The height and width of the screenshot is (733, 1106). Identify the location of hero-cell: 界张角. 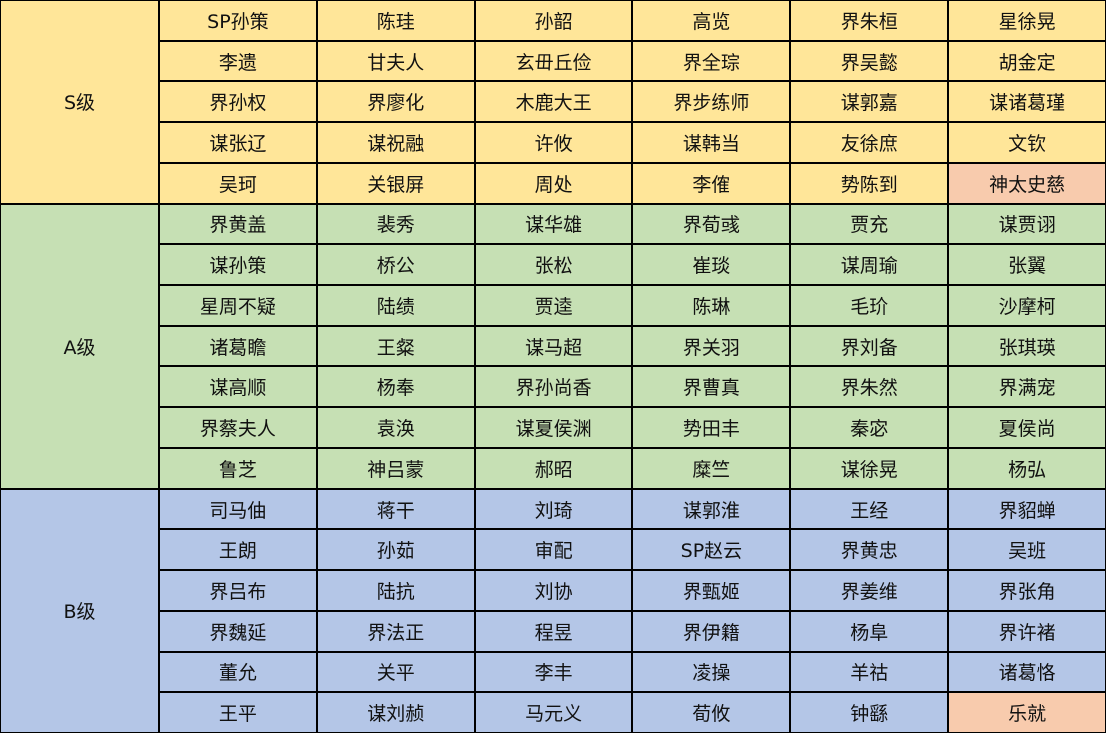
(1027, 590).